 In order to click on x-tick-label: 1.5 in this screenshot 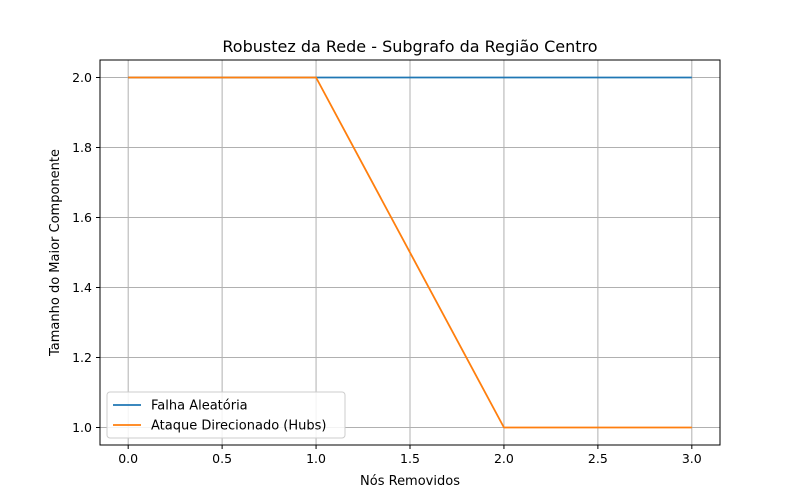, I will do `click(410, 458)`.